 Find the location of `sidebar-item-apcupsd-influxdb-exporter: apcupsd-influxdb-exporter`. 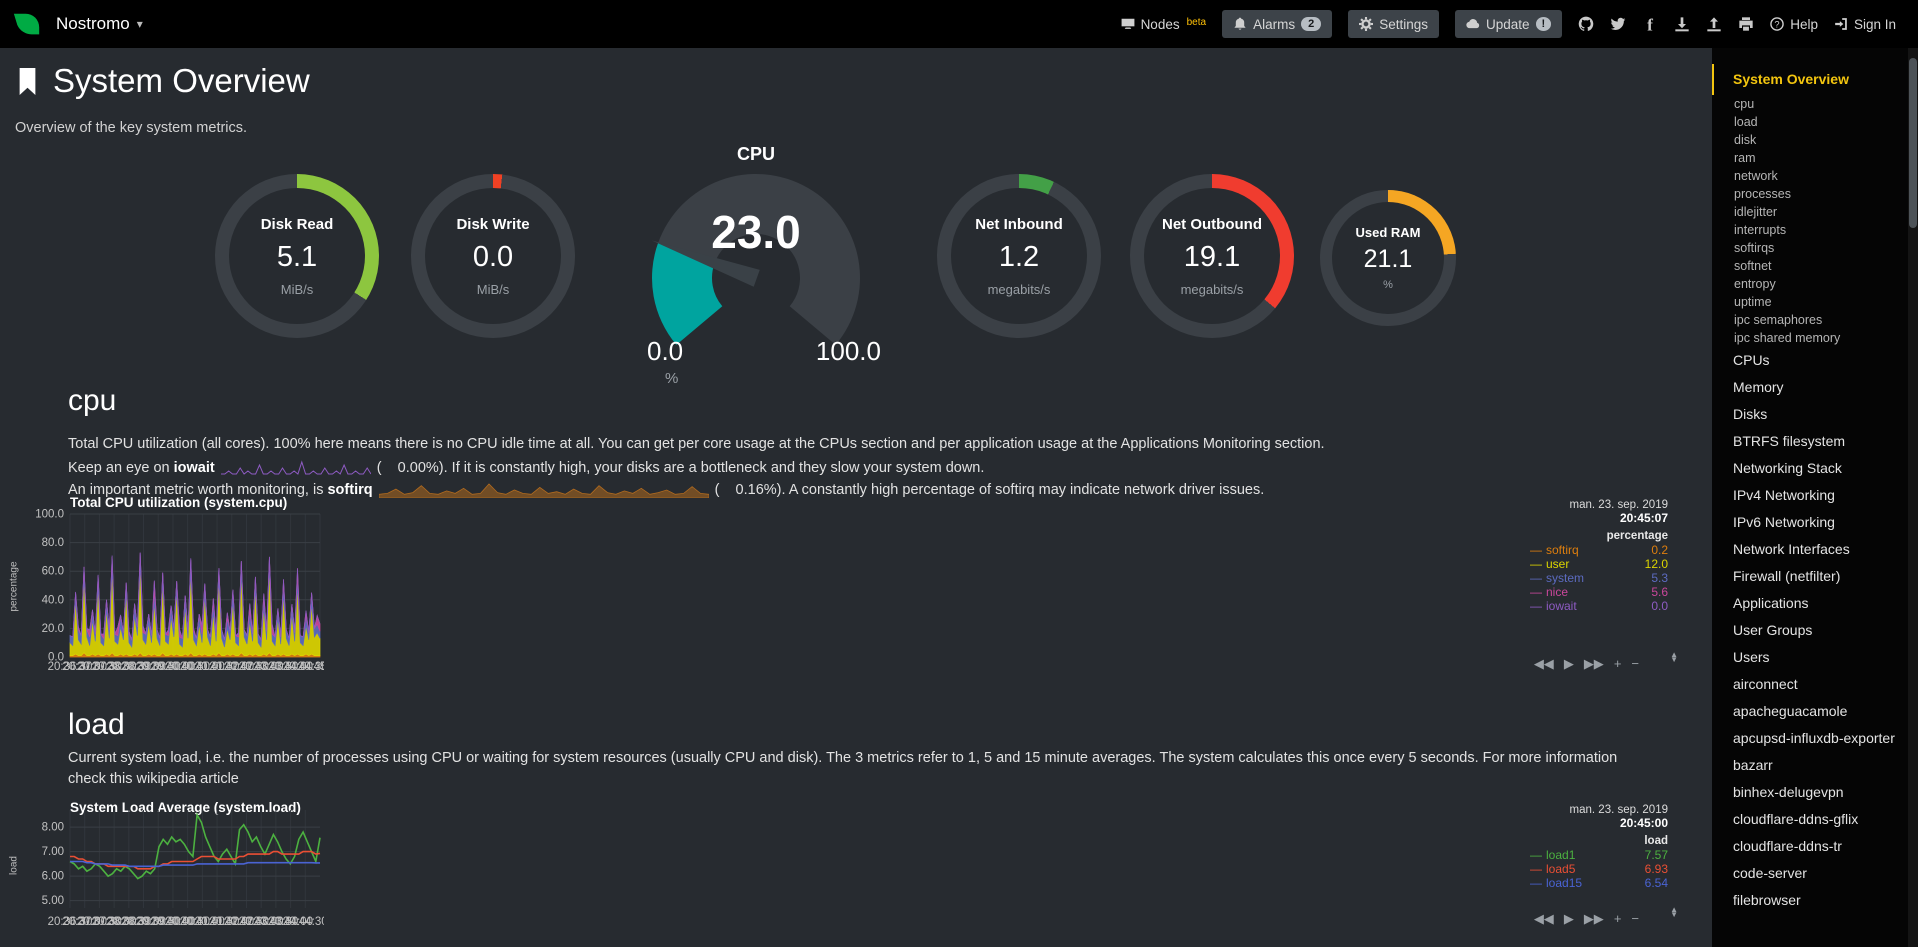

sidebar-item-apcupsd-influxdb-exporter: apcupsd-influxdb-exporter is located at coordinates (1810, 740).